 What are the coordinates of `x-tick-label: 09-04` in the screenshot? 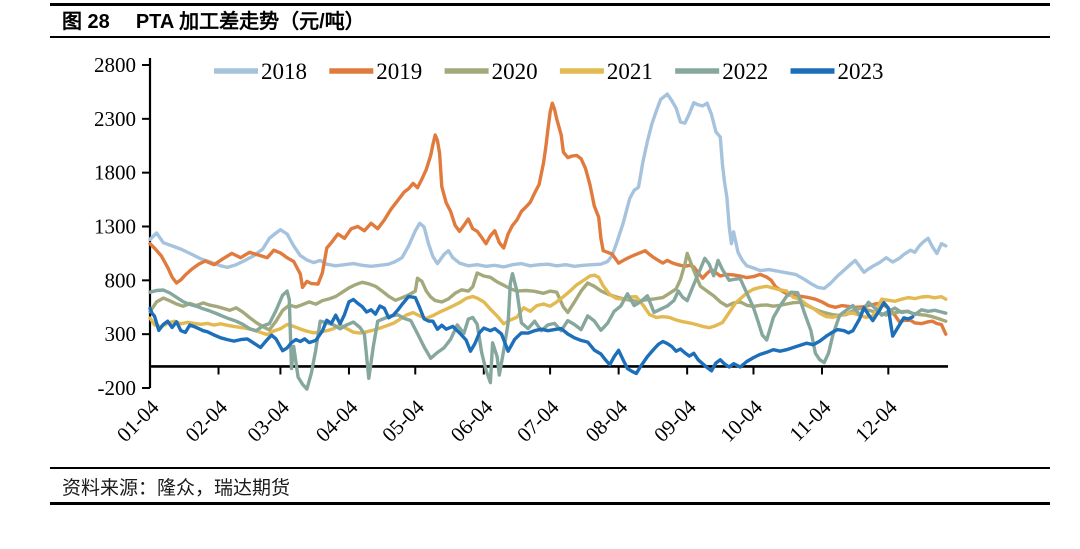 It's located at (675, 421).